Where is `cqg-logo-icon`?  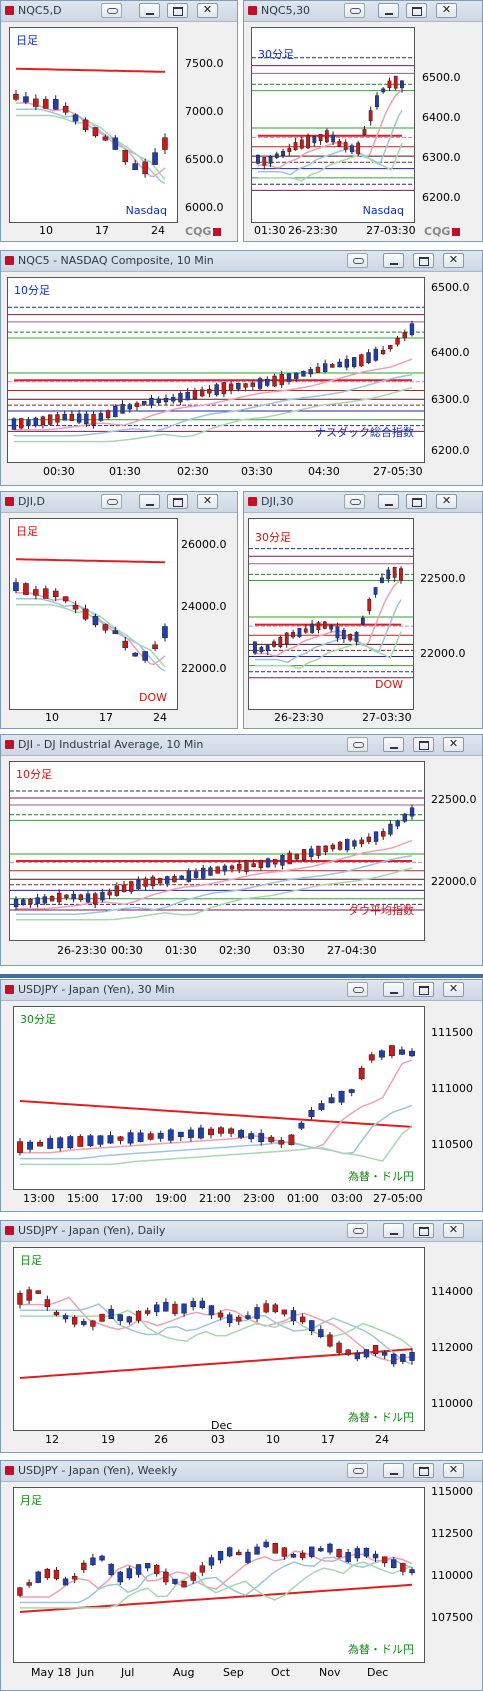 cqg-logo-icon is located at coordinates (9, 10).